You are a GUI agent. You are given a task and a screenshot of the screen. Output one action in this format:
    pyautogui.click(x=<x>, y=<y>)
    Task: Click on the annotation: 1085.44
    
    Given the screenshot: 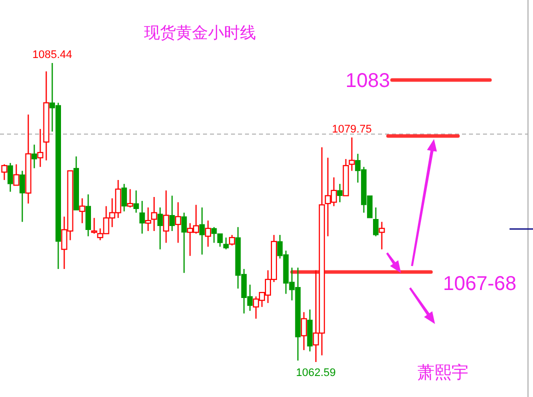 What is the action you would take?
    pyautogui.click(x=52, y=55)
    